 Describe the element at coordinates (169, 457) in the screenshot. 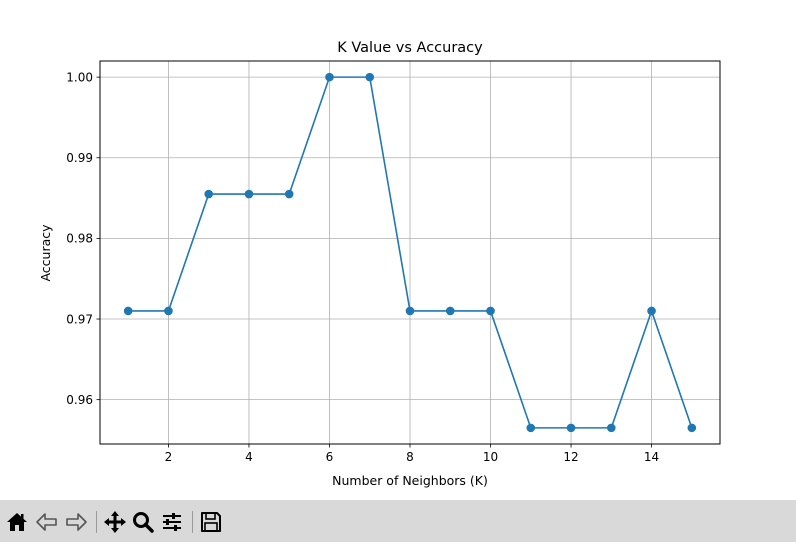

I see `x-tick-label: 2` at that location.